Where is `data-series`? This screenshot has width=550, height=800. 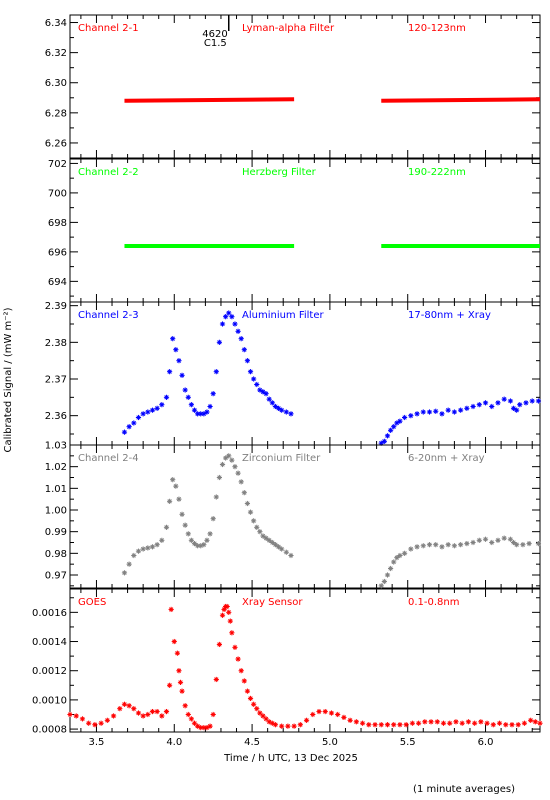
data-series is located at coordinates (305, 667).